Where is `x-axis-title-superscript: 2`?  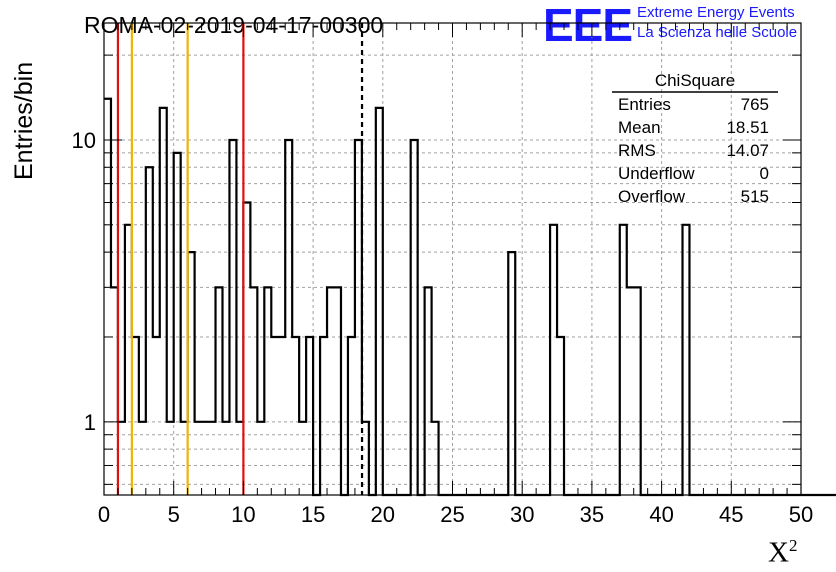 x-axis-title-superscript: 2 is located at coordinates (793, 545).